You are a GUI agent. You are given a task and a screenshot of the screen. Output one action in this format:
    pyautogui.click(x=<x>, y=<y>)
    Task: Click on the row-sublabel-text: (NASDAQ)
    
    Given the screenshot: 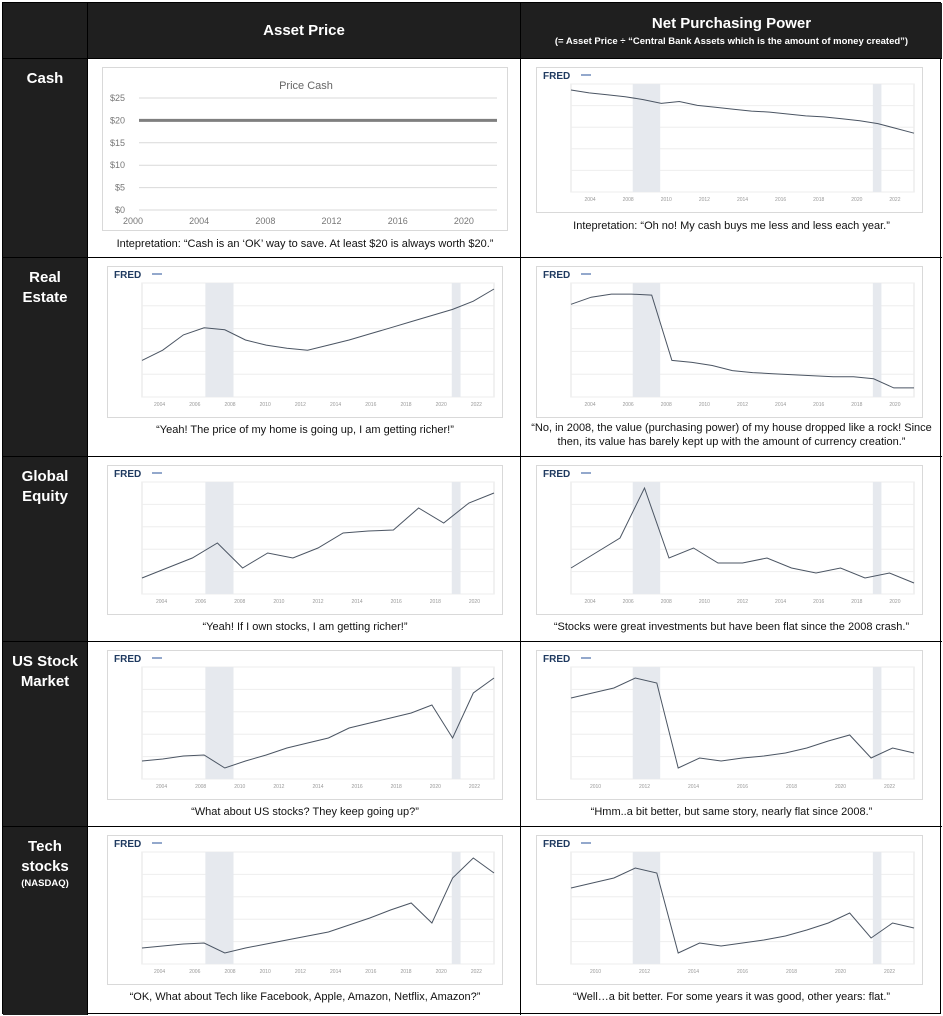 What is the action you would take?
    pyautogui.click(x=45, y=883)
    